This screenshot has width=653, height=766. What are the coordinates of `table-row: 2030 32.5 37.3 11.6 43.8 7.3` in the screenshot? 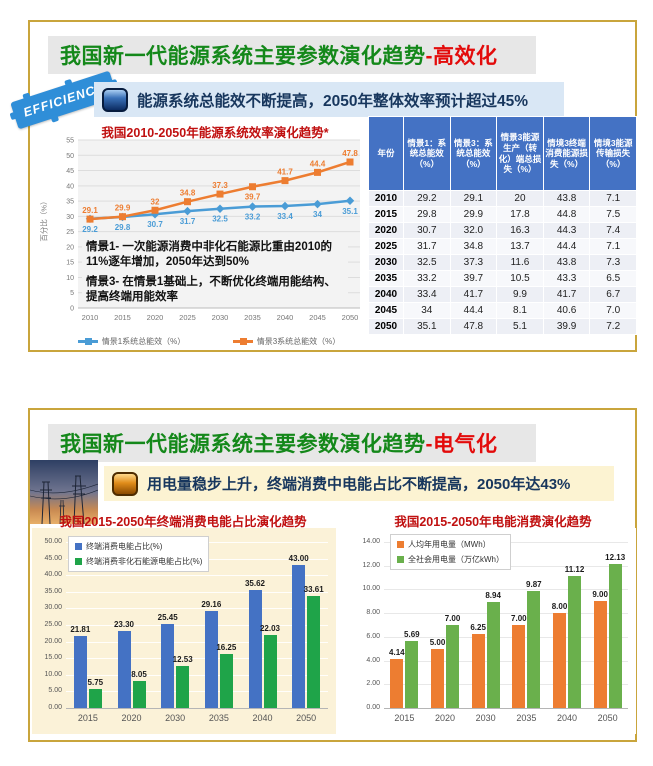 It's located at (502, 262).